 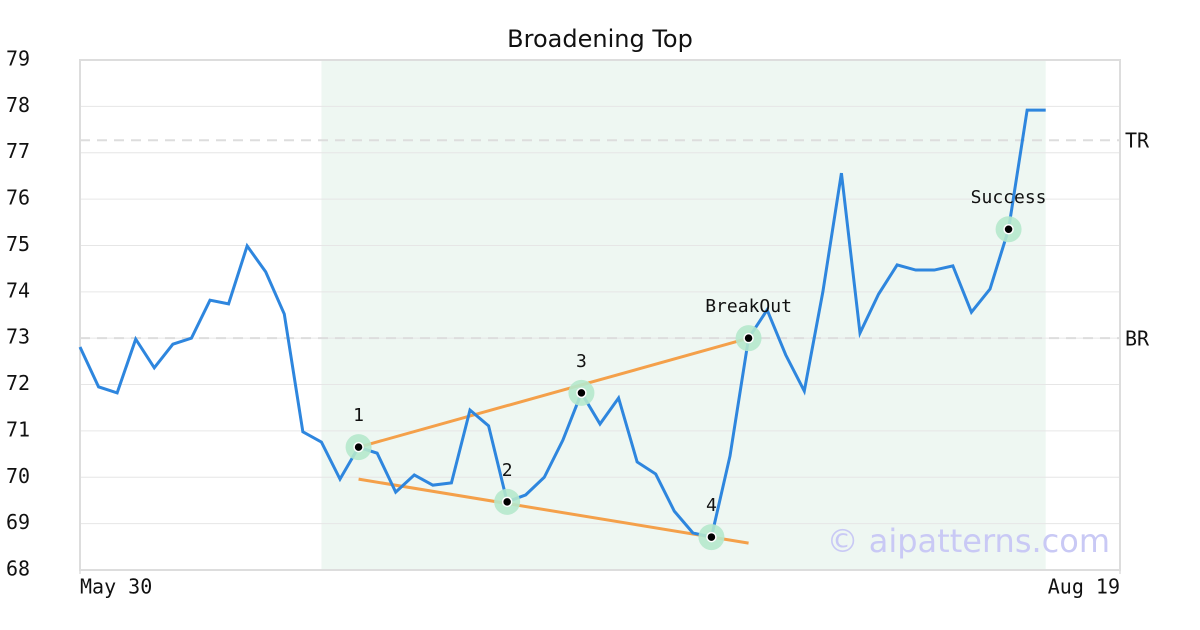 What do you see at coordinates (711, 505) in the screenshot?
I see `point-label: 4` at bounding box center [711, 505].